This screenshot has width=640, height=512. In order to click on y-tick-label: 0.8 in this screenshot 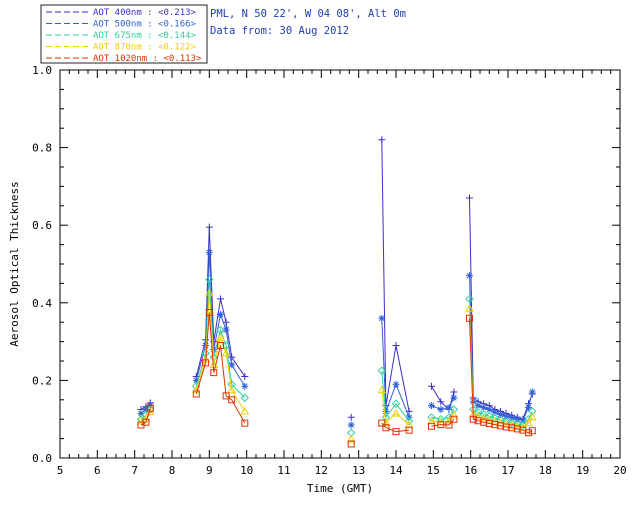, I will do `click(42, 148)`.